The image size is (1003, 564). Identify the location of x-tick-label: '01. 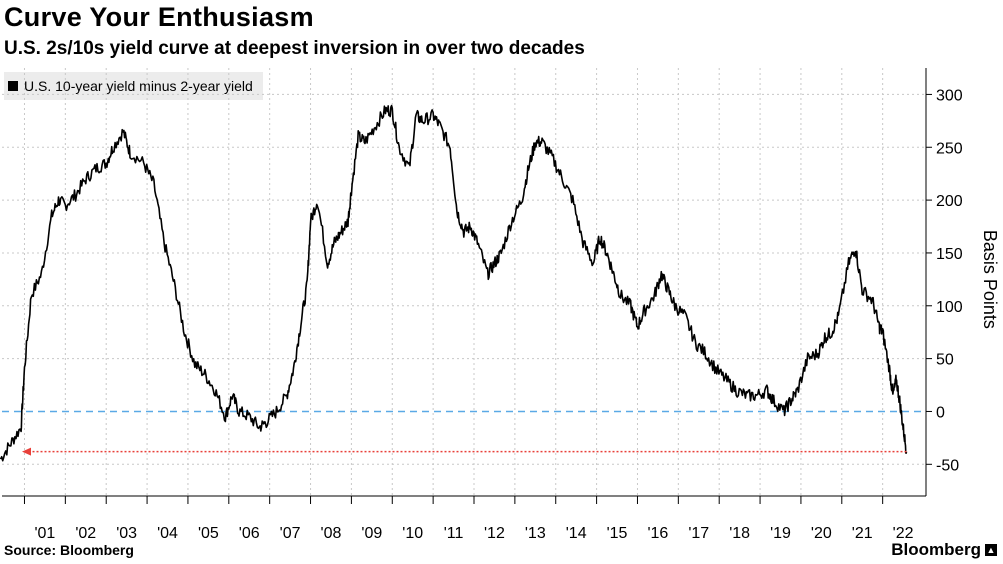
(44, 533).